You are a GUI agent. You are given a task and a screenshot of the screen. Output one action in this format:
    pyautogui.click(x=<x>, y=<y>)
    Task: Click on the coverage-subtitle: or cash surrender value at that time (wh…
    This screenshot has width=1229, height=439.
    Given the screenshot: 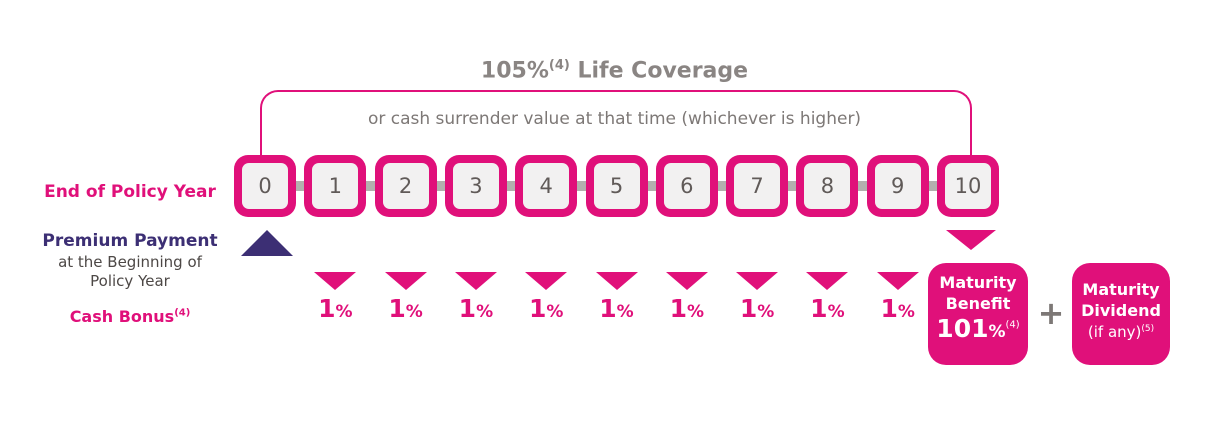 What is the action you would take?
    pyautogui.click(x=614, y=119)
    